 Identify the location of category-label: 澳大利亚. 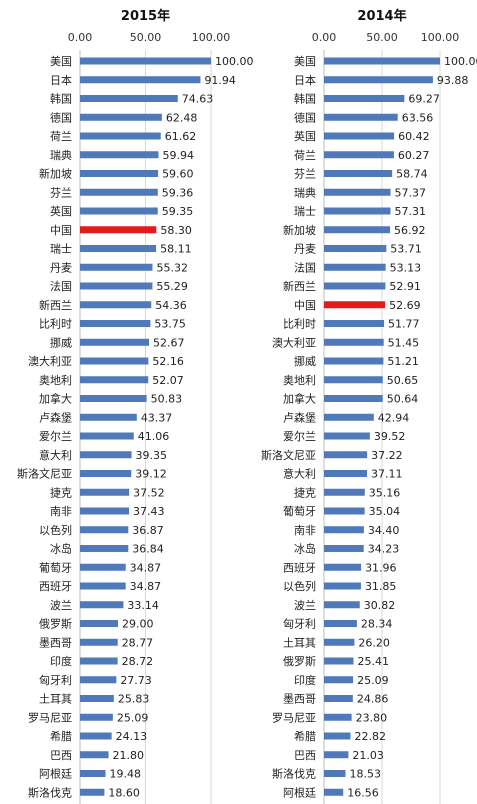
(294, 342).